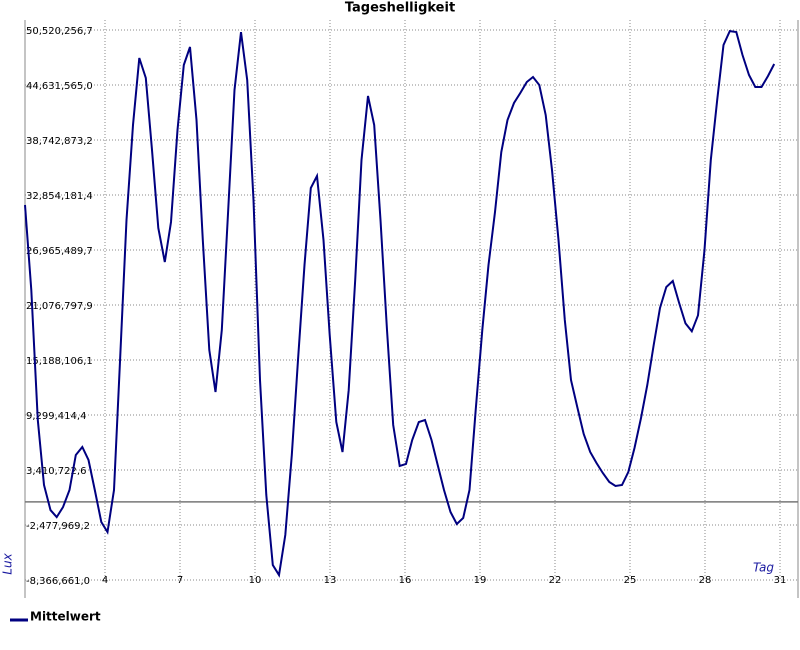 The width and height of the screenshot is (800, 650). What do you see at coordinates (180, 580) in the screenshot?
I see `x-tick-label: 7` at bounding box center [180, 580].